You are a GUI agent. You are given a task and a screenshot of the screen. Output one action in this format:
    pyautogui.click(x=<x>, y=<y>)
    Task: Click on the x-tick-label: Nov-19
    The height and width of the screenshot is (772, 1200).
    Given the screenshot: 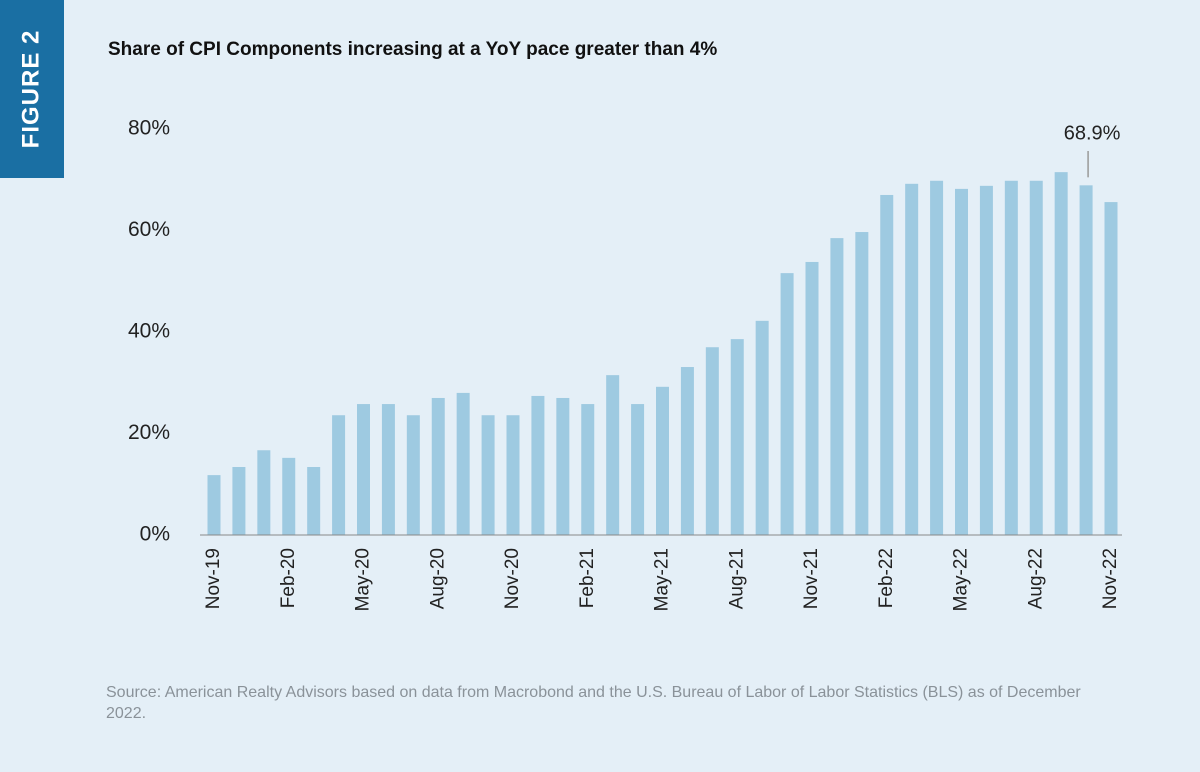 What is the action you would take?
    pyautogui.click(x=213, y=578)
    